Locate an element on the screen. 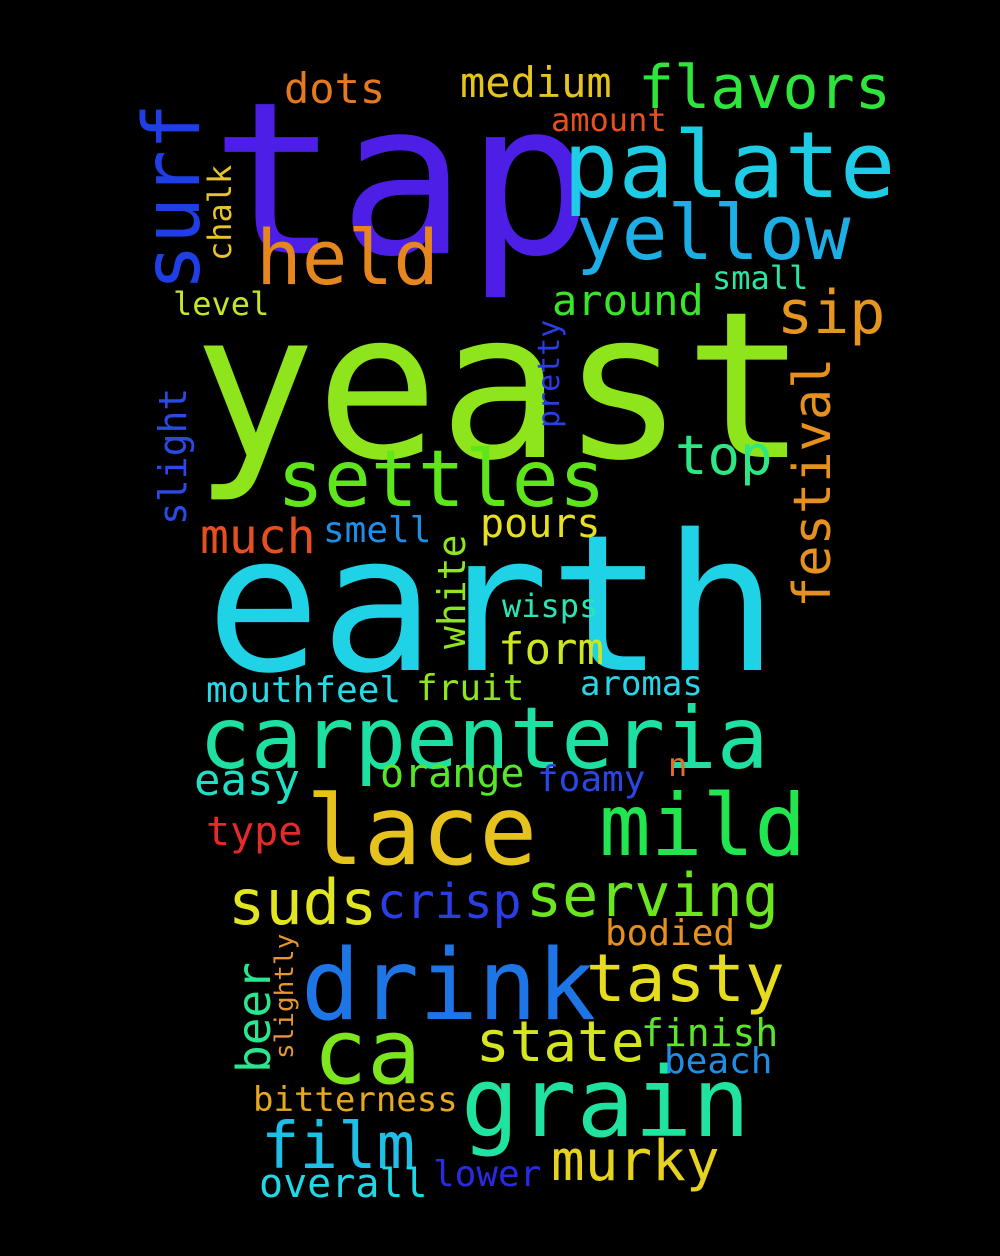 The height and width of the screenshot is (1256, 1000). word-amount: amount is located at coordinates (609, 120).